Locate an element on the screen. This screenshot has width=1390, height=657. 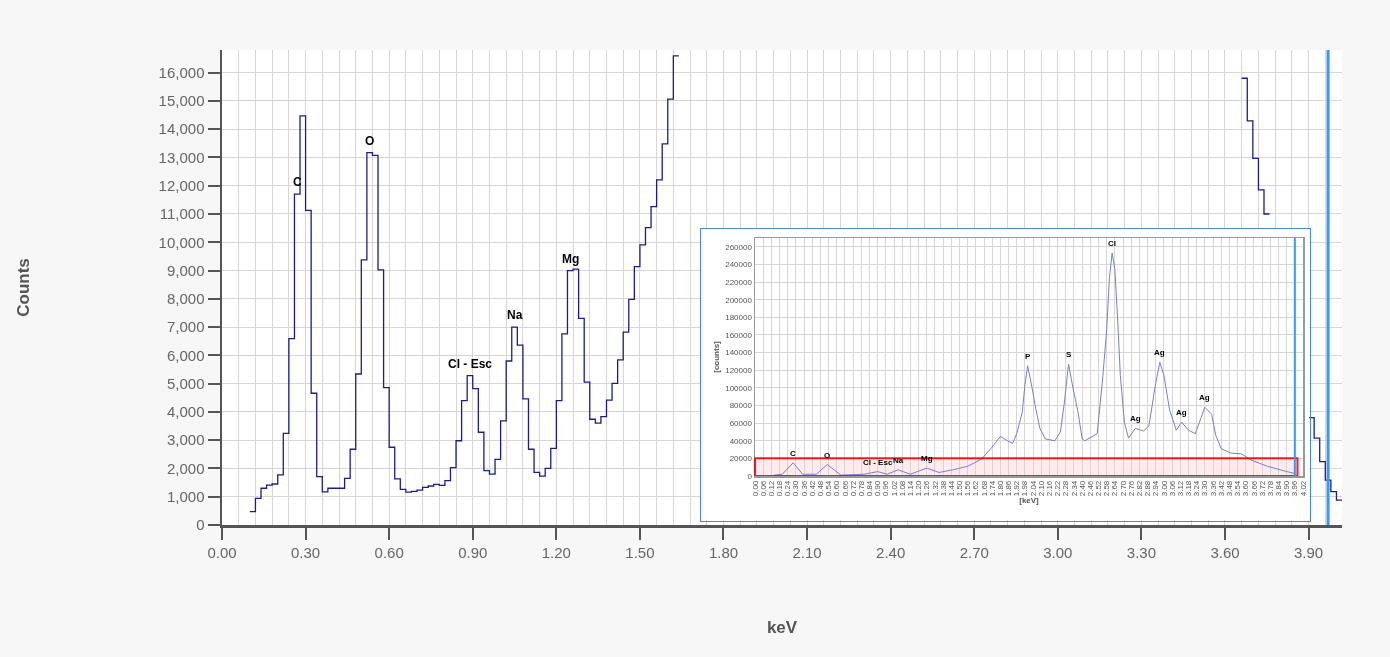
x-tick-label: 1.74 is located at coordinates (992, 488).